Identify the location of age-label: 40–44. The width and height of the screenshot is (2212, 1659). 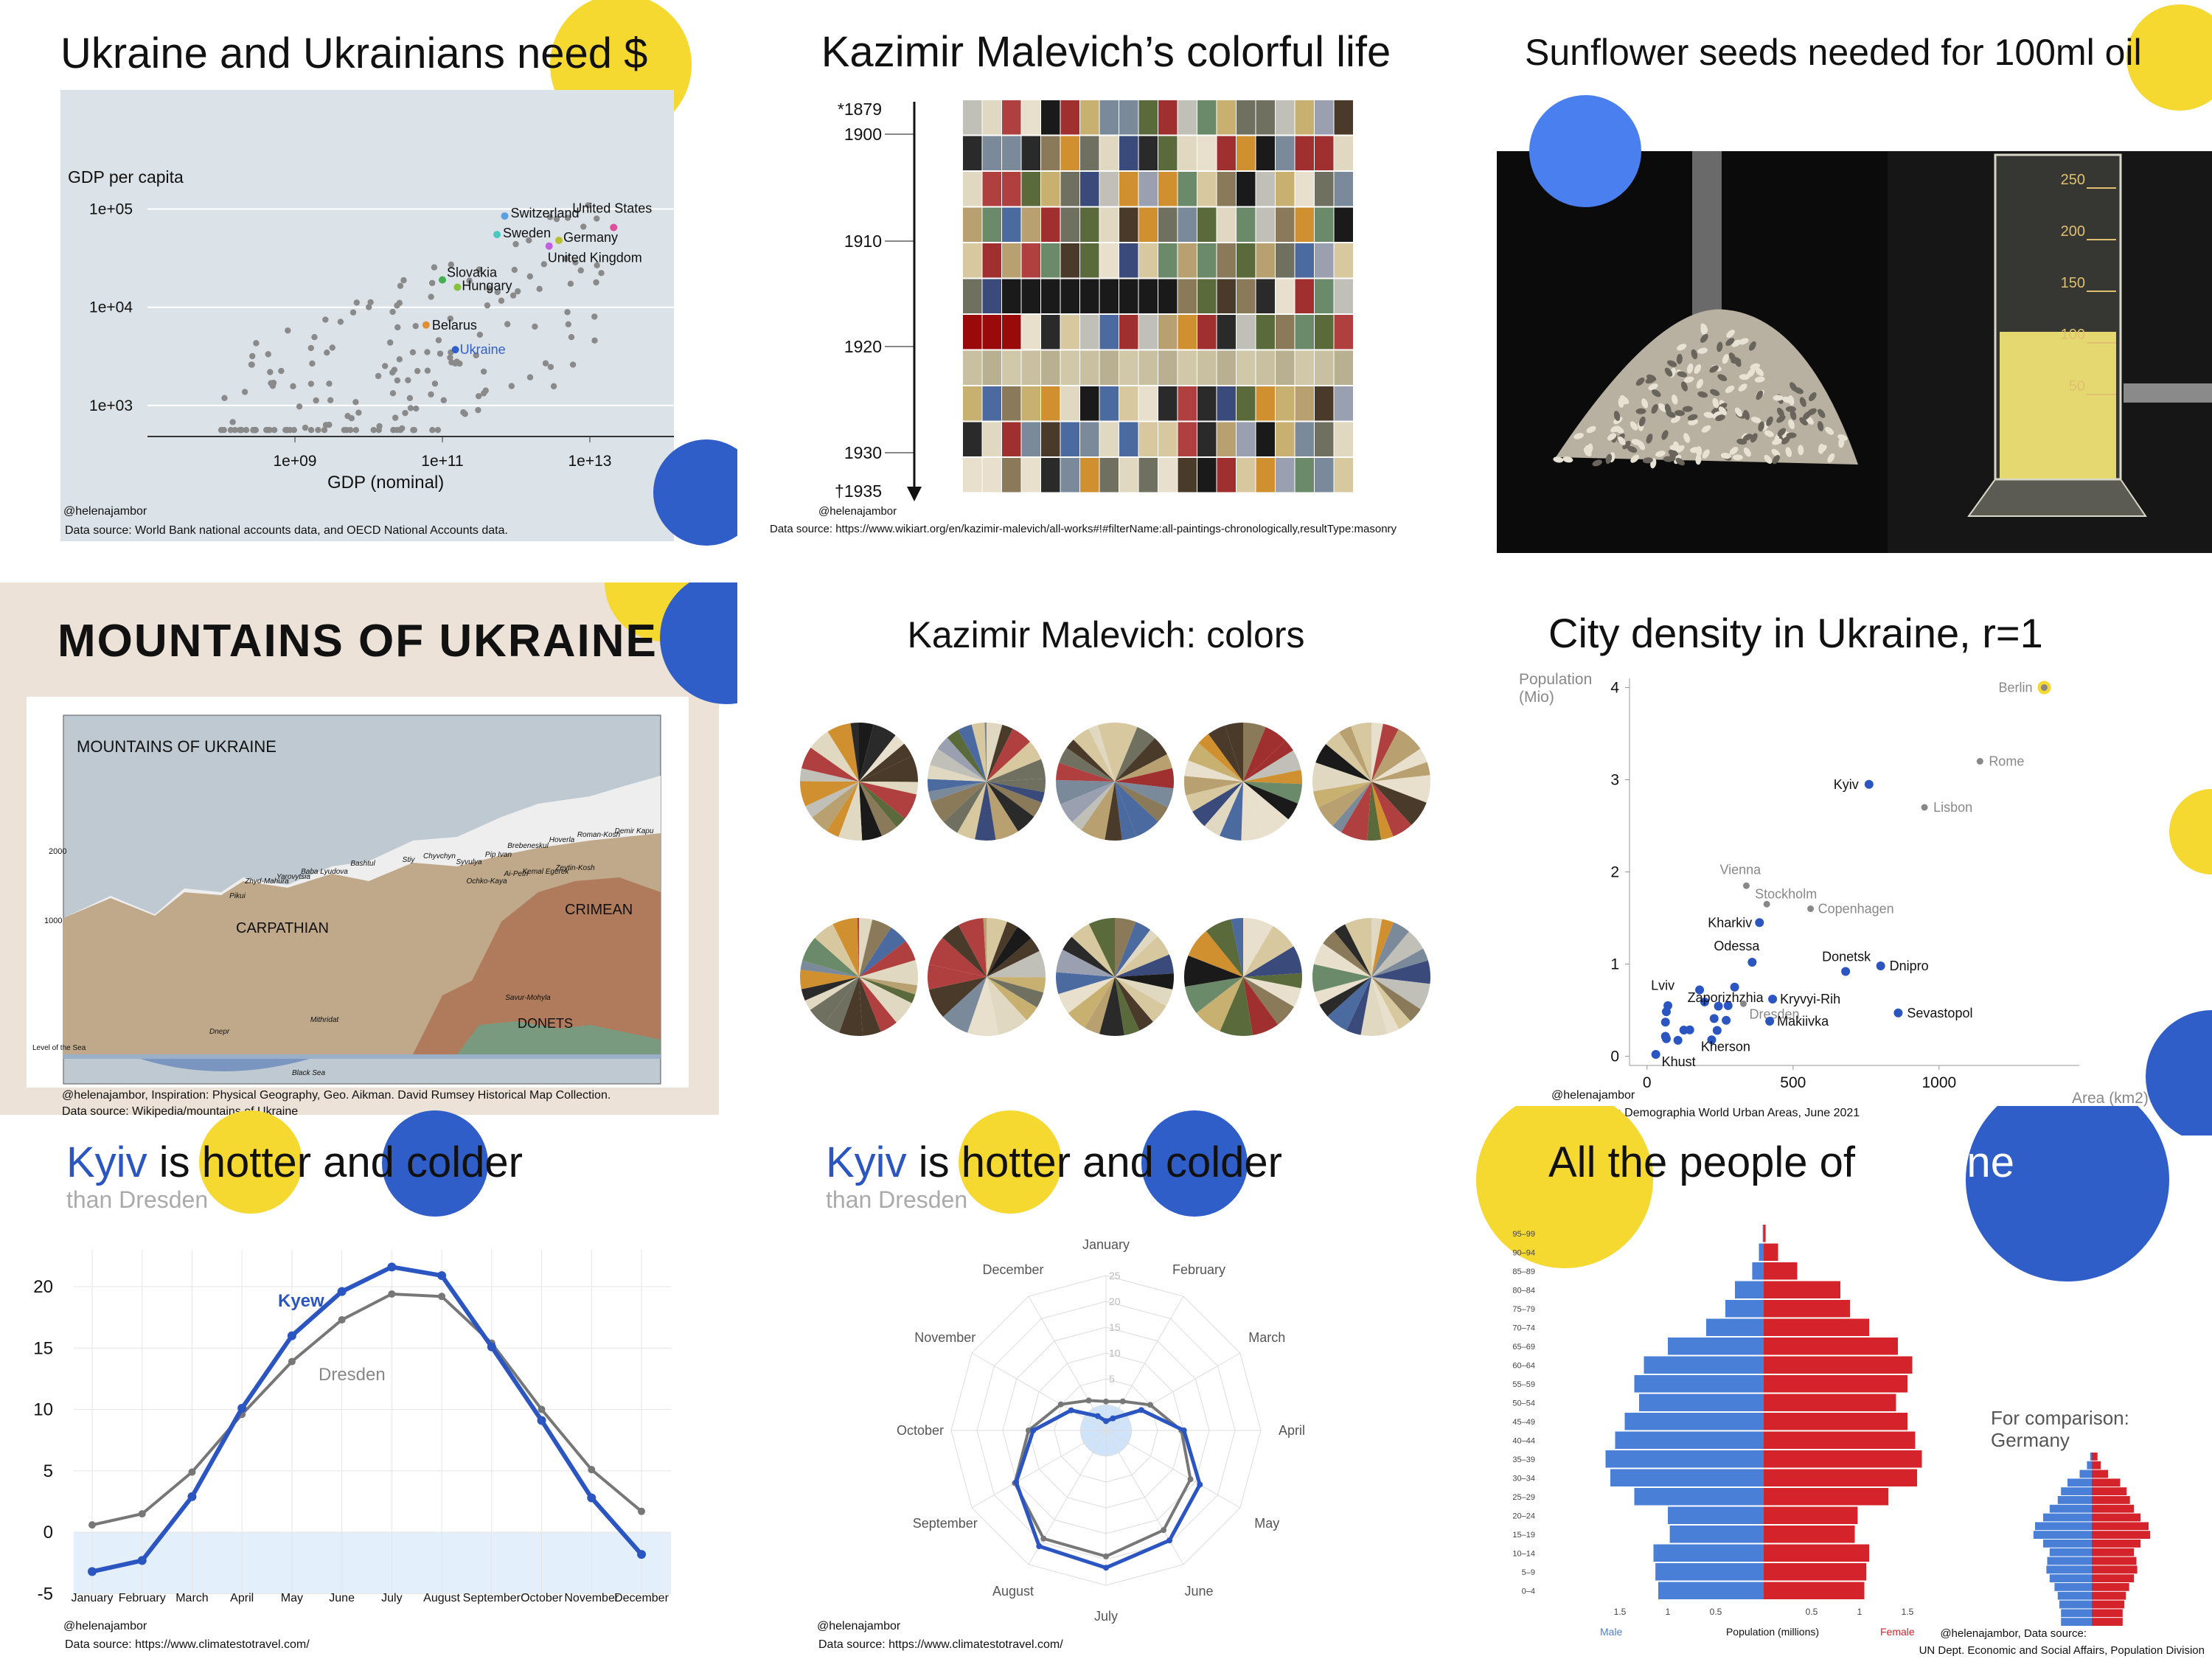
(1523, 1441).